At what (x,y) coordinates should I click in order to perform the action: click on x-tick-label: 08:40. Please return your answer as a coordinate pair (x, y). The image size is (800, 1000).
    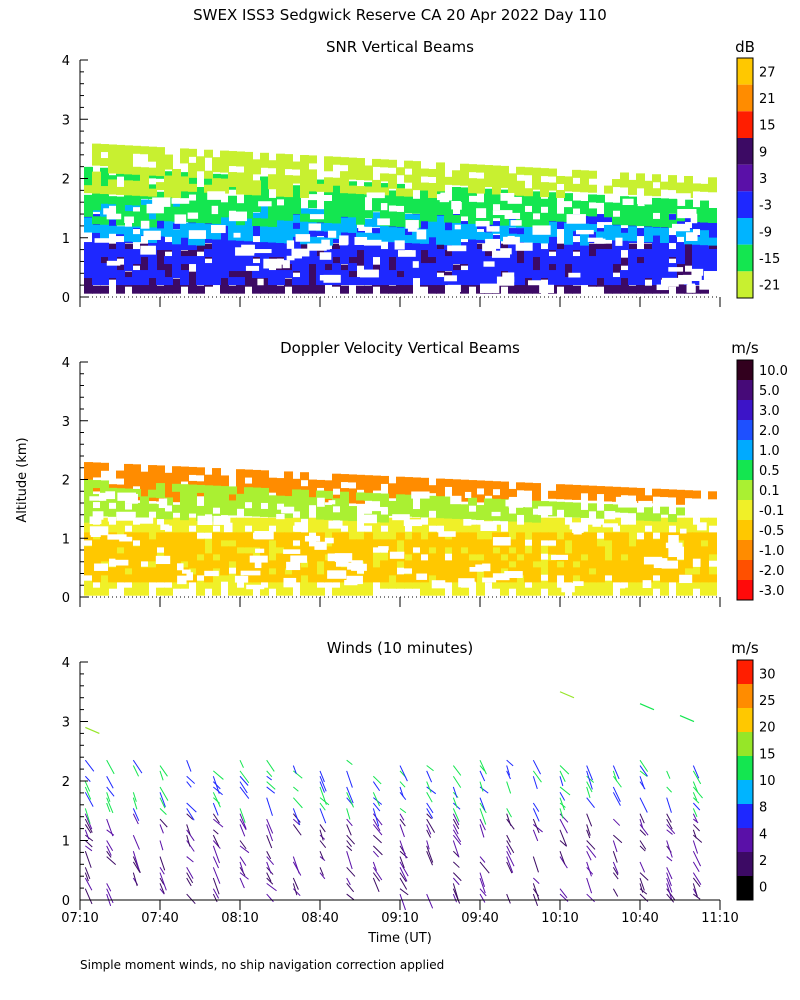
    Looking at the image, I should click on (319, 918).